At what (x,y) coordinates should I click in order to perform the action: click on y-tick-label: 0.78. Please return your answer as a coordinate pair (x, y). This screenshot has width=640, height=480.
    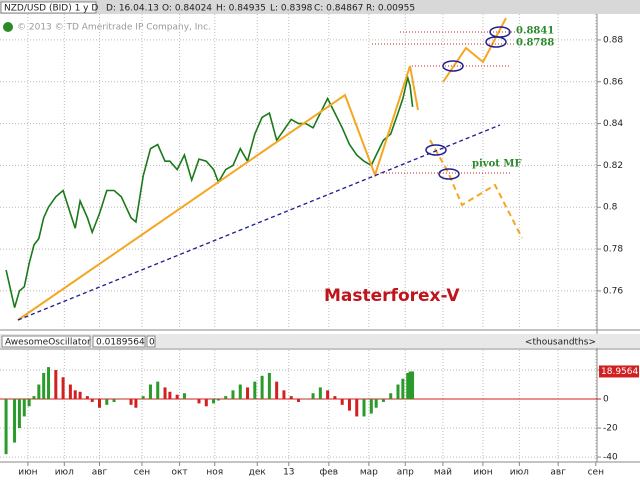
    Looking at the image, I should click on (613, 250).